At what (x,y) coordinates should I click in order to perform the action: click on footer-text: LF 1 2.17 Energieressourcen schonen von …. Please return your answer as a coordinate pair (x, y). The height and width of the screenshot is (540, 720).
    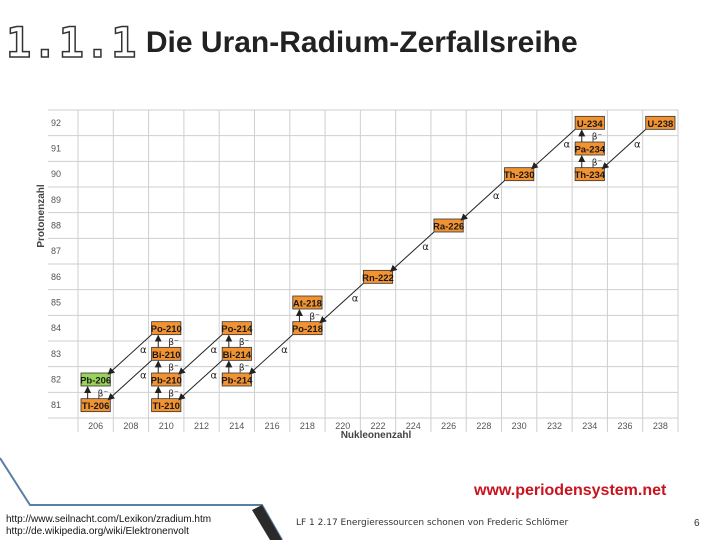
    Looking at the image, I should click on (432, 523).